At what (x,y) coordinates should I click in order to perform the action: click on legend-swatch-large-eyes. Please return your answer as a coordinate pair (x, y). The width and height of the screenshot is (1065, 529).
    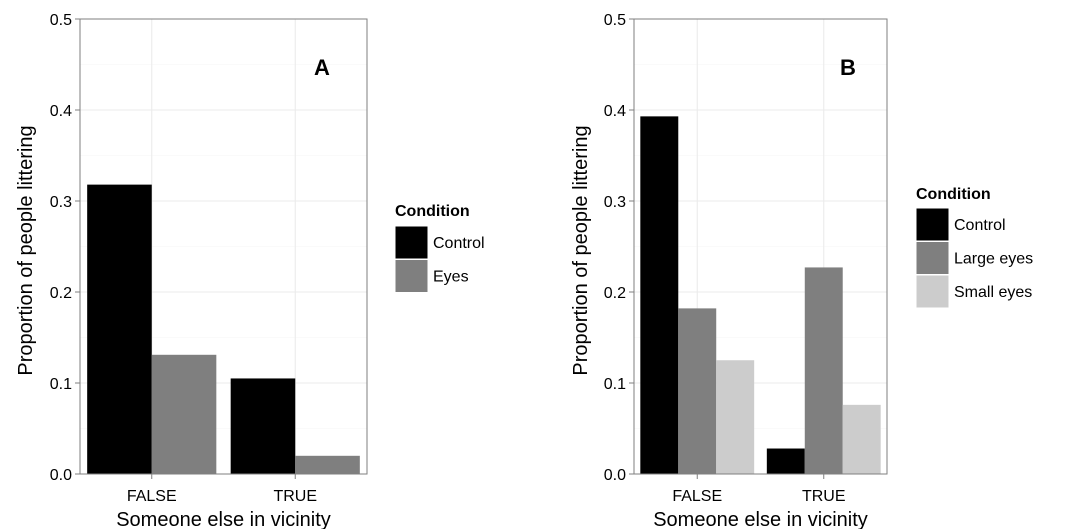
    Looking at the image, I should click on (932, 258).